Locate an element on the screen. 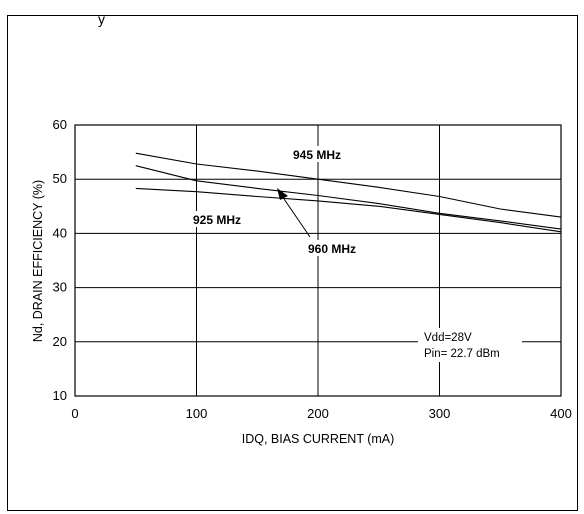  annotation-pin: Pin= 22.7 dBm is located at coordinates (462, 354).